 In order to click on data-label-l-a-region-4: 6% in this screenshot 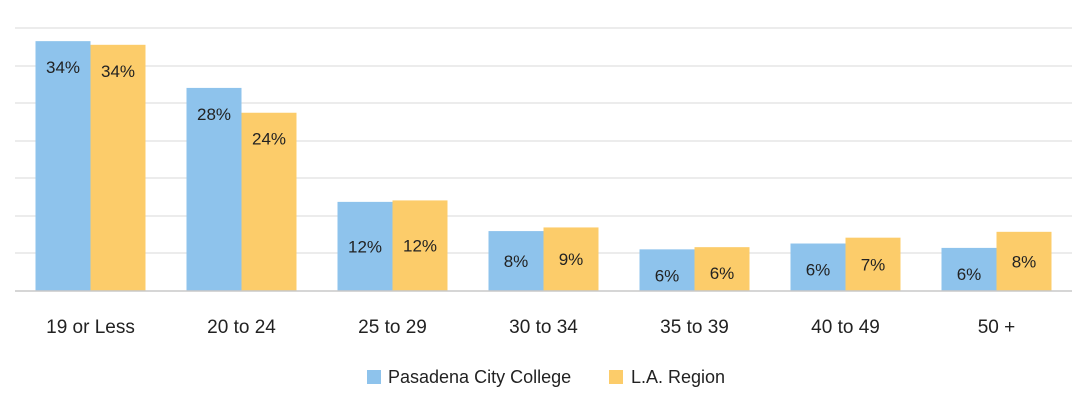, I will do `click(722, 273)`.